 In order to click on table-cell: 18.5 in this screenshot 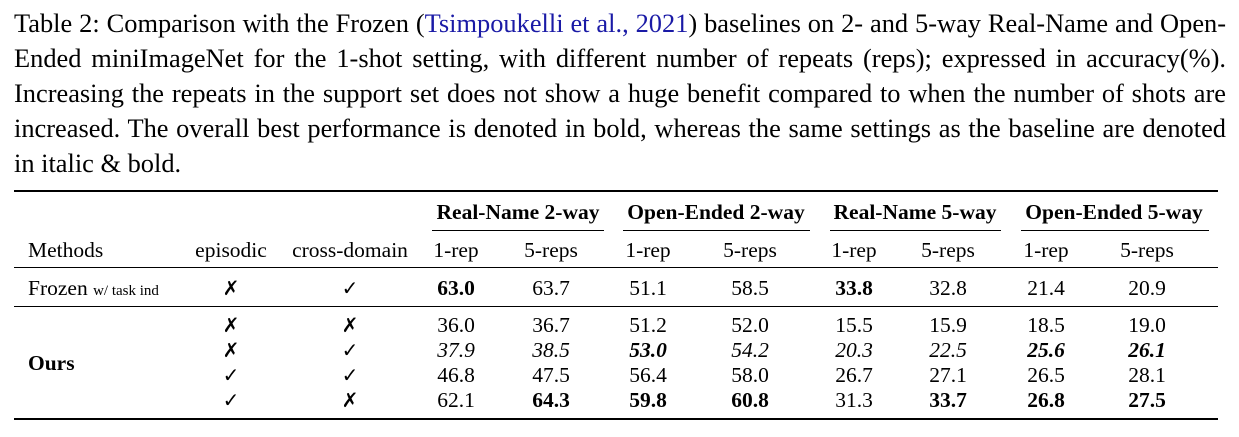, I will do `click(1046, 325)`.